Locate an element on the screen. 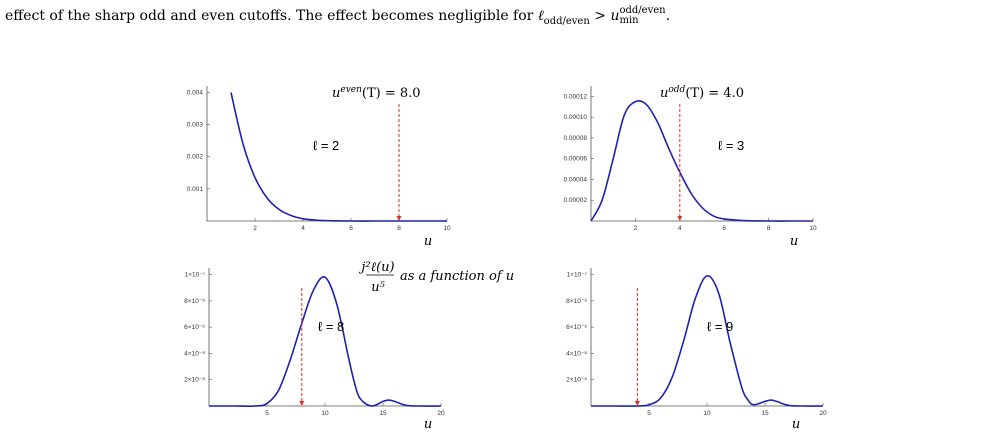 This screenshot has width=990, height=434. center-label-denominator: u⁵ is located at coordinates (378, 287).